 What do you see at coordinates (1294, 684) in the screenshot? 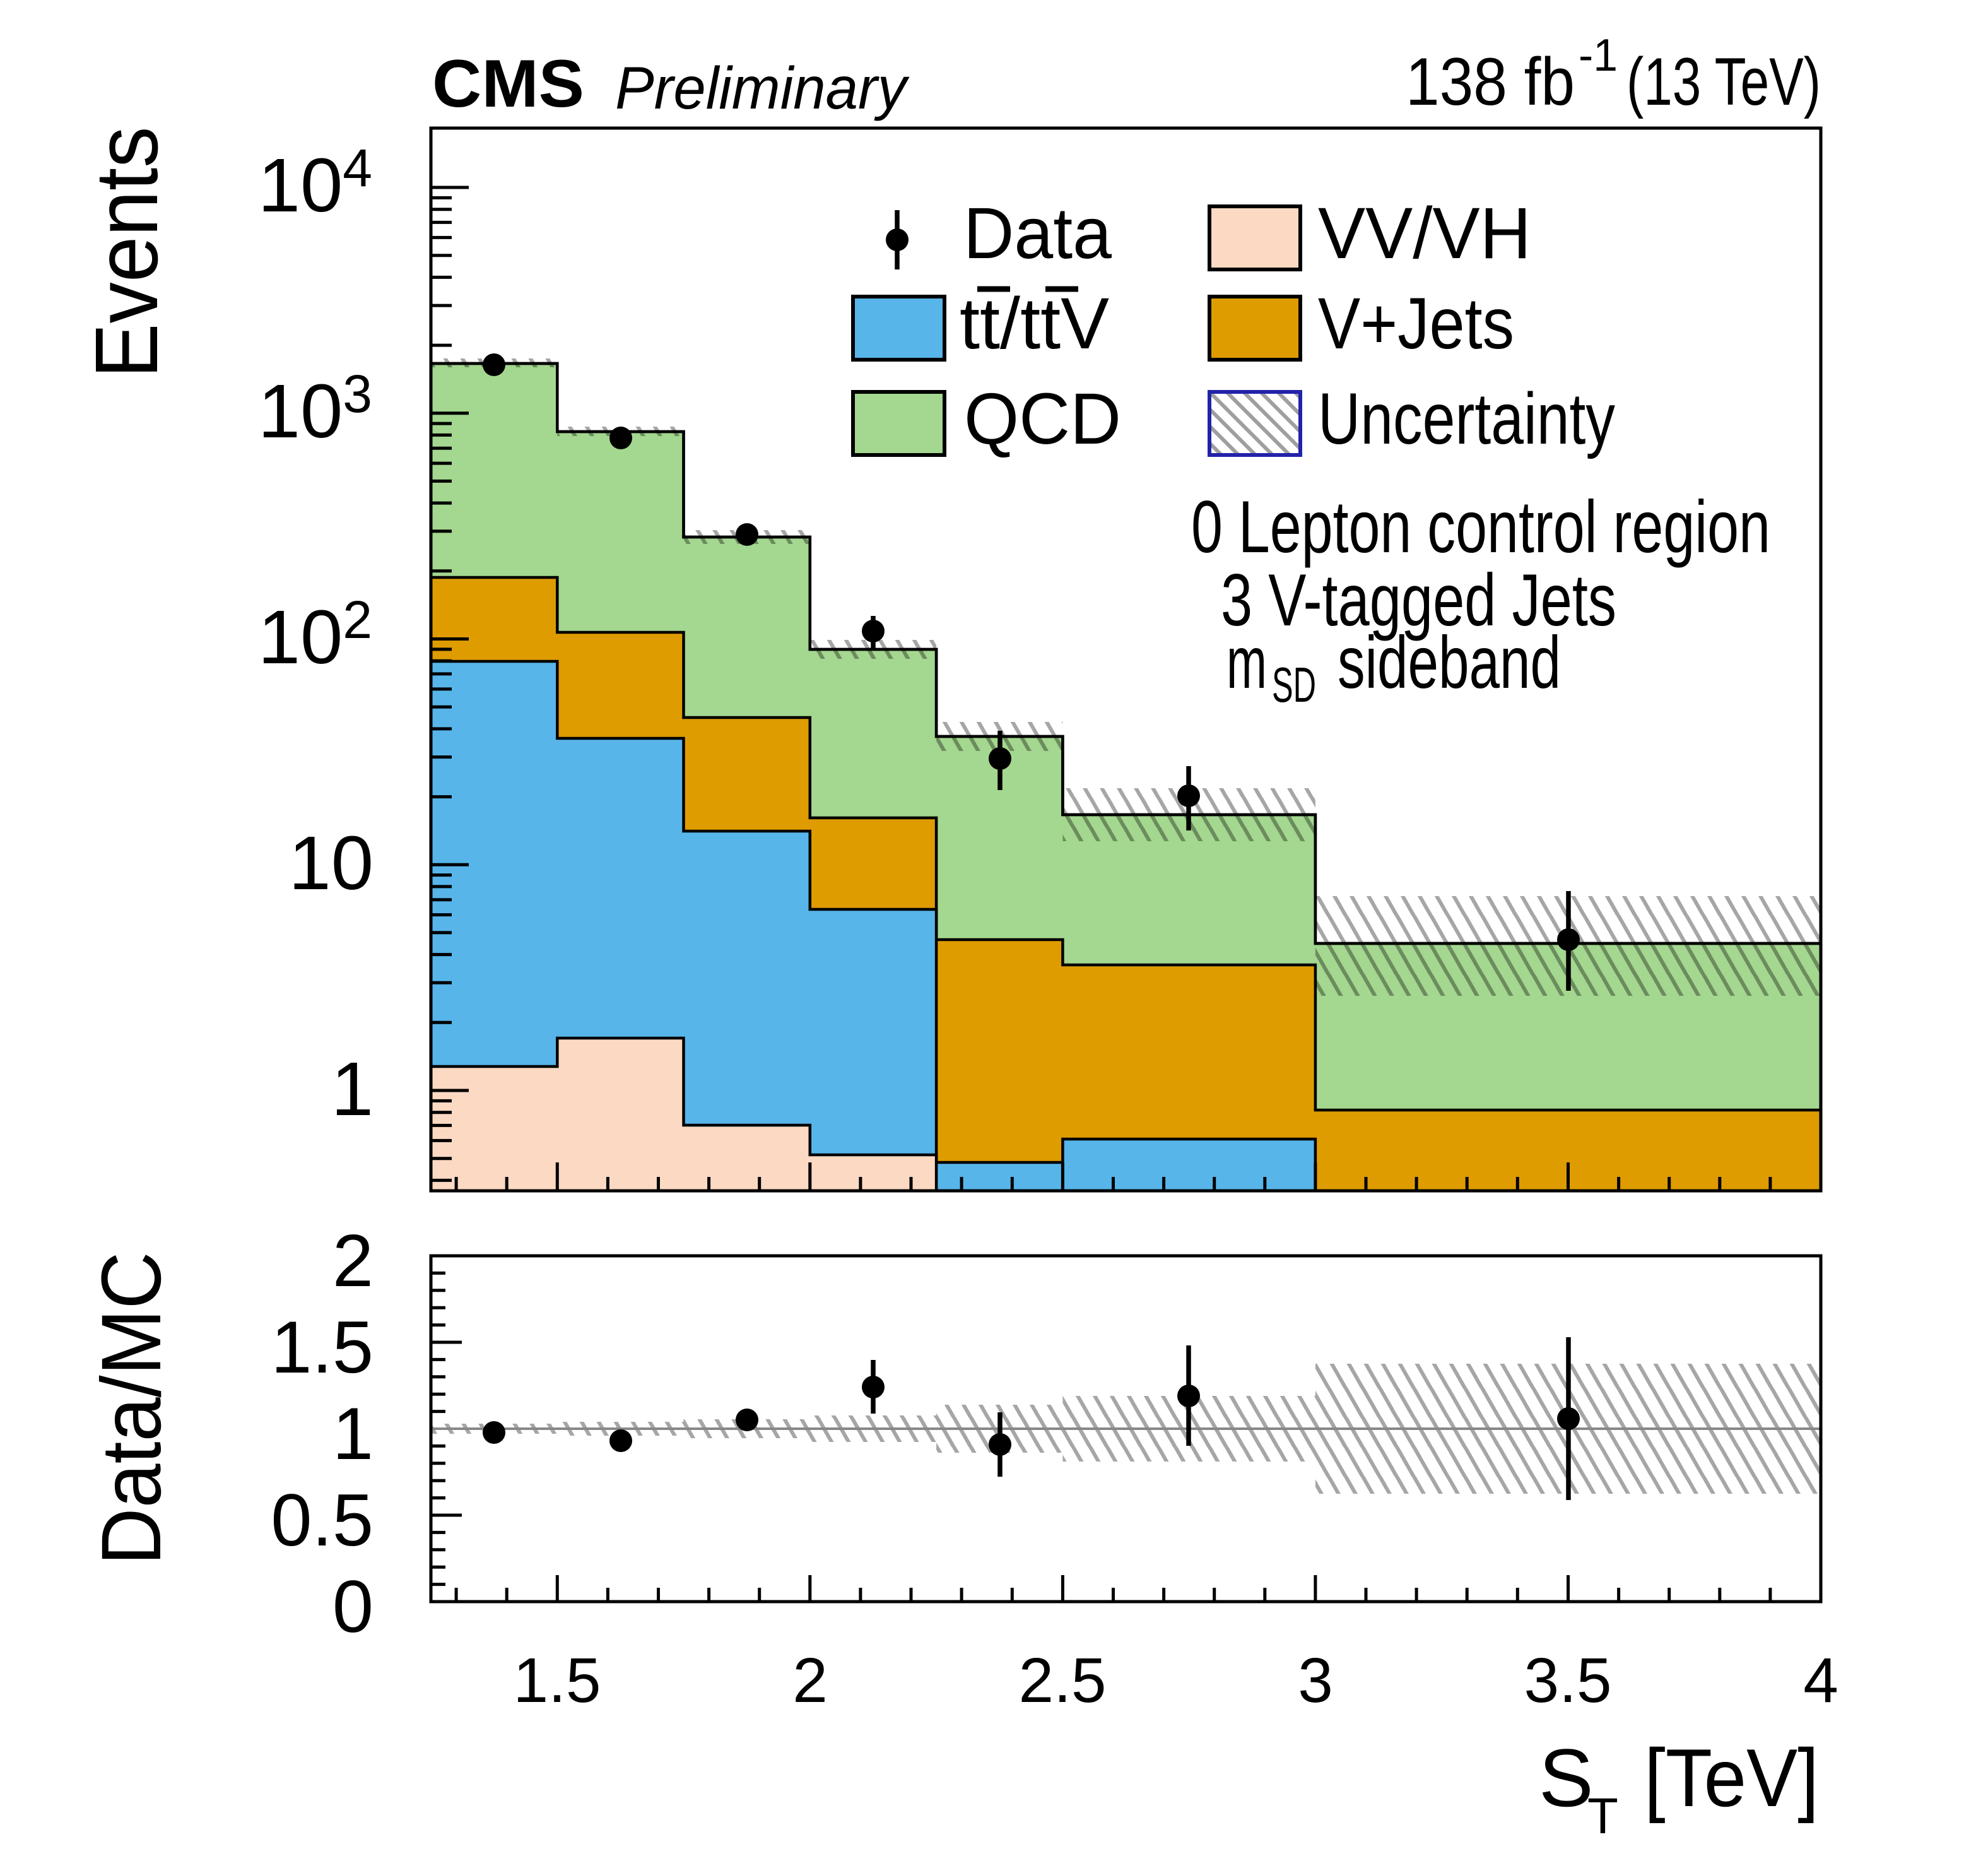
I see `svg-text: SD` at bounding box center [1294, 684].